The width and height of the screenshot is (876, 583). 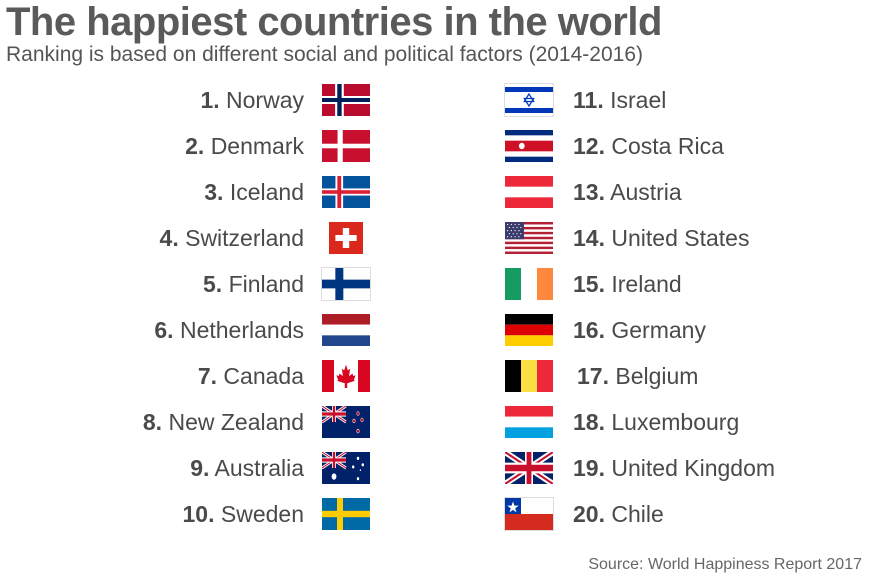 What do you see at coordinates (638, 375) in the screenshot?
I see `country-label: 17. Belgium` at bounding box center [638, 375].